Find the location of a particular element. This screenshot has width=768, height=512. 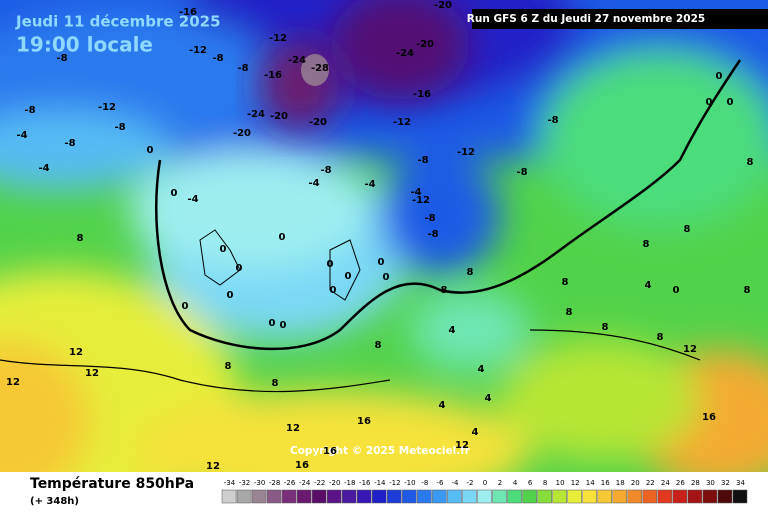

legend-label: -4 is located at coordinates (455, 483).